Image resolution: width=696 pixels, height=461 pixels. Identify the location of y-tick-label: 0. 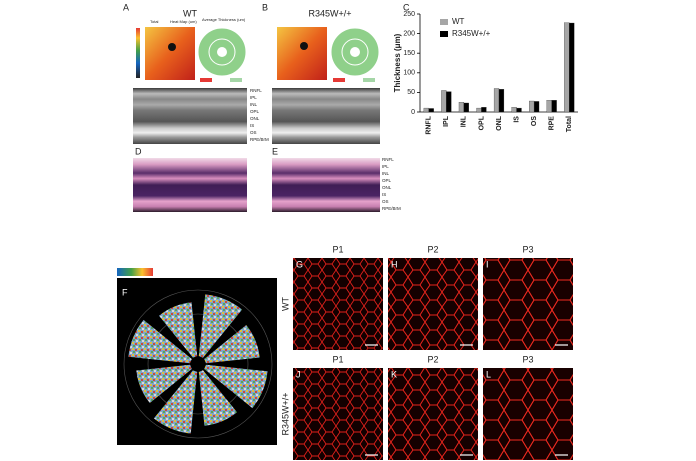
(413, 112).